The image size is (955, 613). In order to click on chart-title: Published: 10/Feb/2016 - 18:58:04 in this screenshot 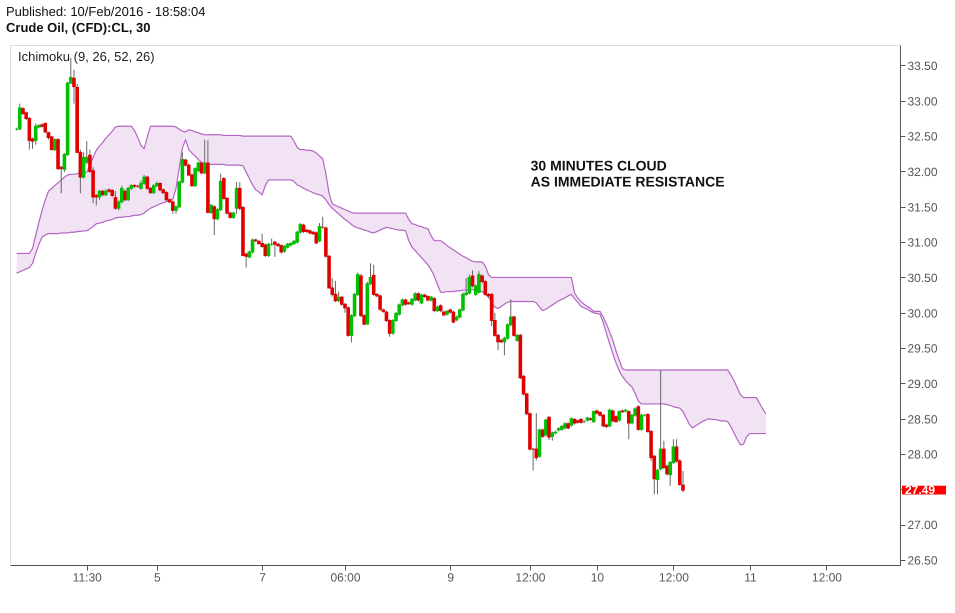, I will do `click(106, 11)`.